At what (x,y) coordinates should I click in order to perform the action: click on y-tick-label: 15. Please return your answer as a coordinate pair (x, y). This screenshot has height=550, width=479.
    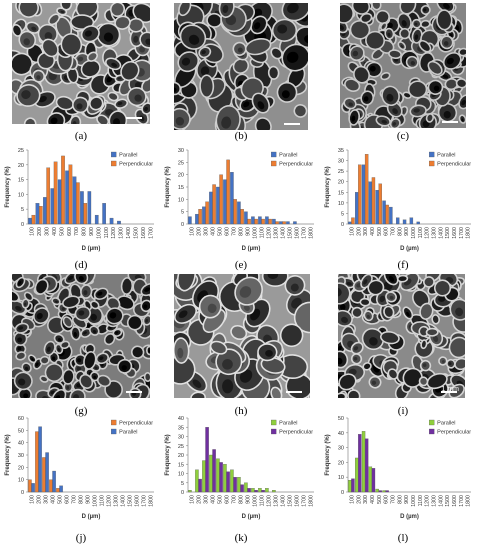
    Looking at the image, I should click on (21, 181).